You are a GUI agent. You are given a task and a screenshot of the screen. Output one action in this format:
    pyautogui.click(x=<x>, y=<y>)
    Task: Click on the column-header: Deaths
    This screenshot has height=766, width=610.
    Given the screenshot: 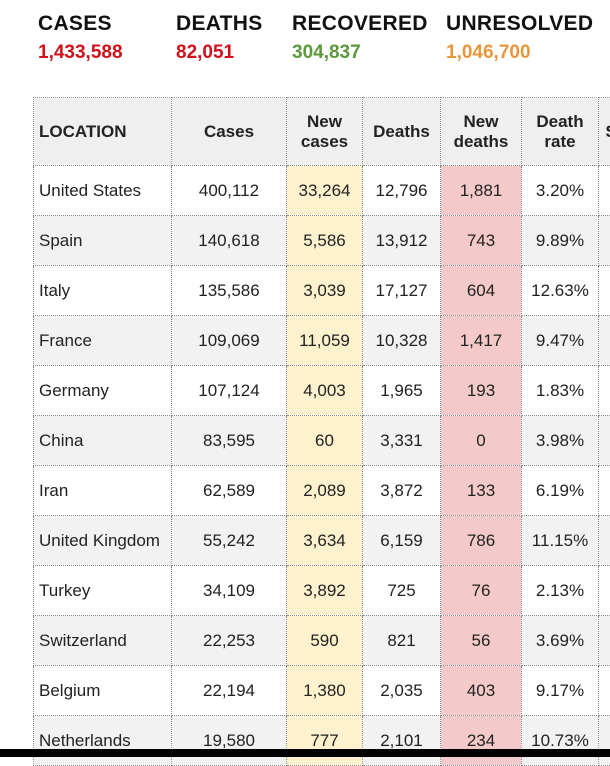 What is the action you would take?
    pyautogui.click(x=402, y=132)
    